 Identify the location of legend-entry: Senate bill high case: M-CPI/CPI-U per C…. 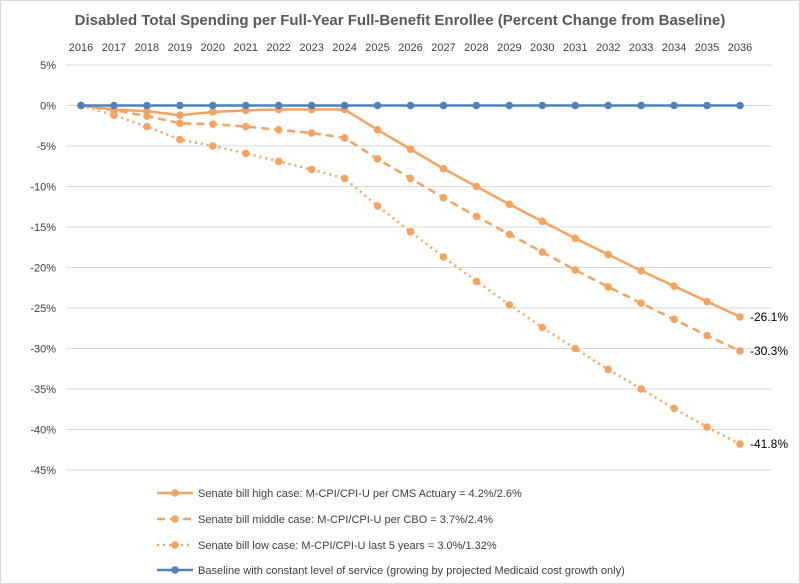
(339, 494).